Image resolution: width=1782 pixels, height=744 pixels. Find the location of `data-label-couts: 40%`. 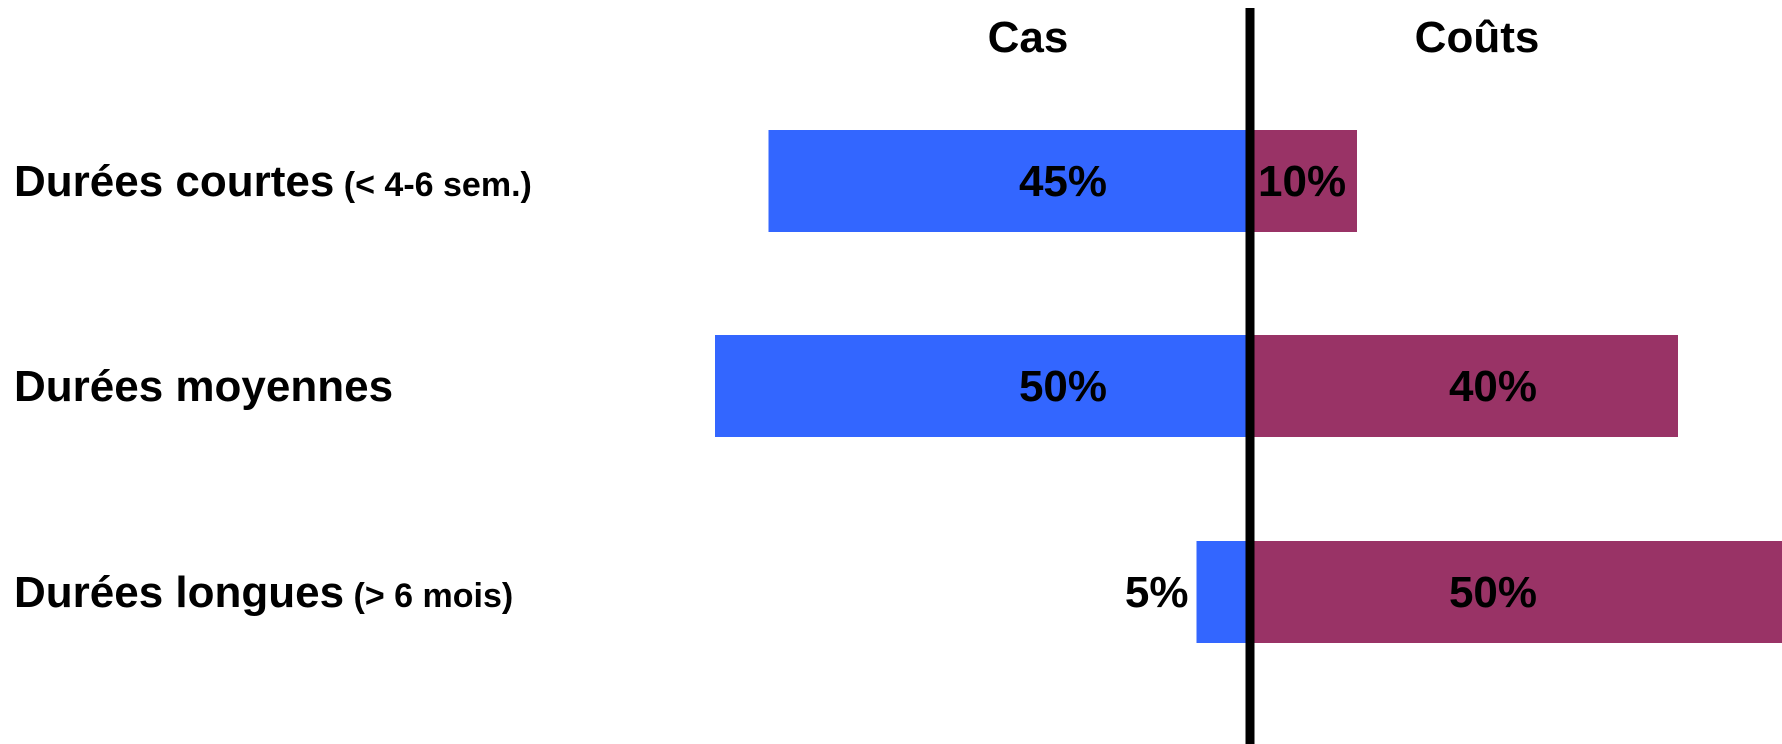

data-label-couts: 40% is located at coordinates (1493, 386).